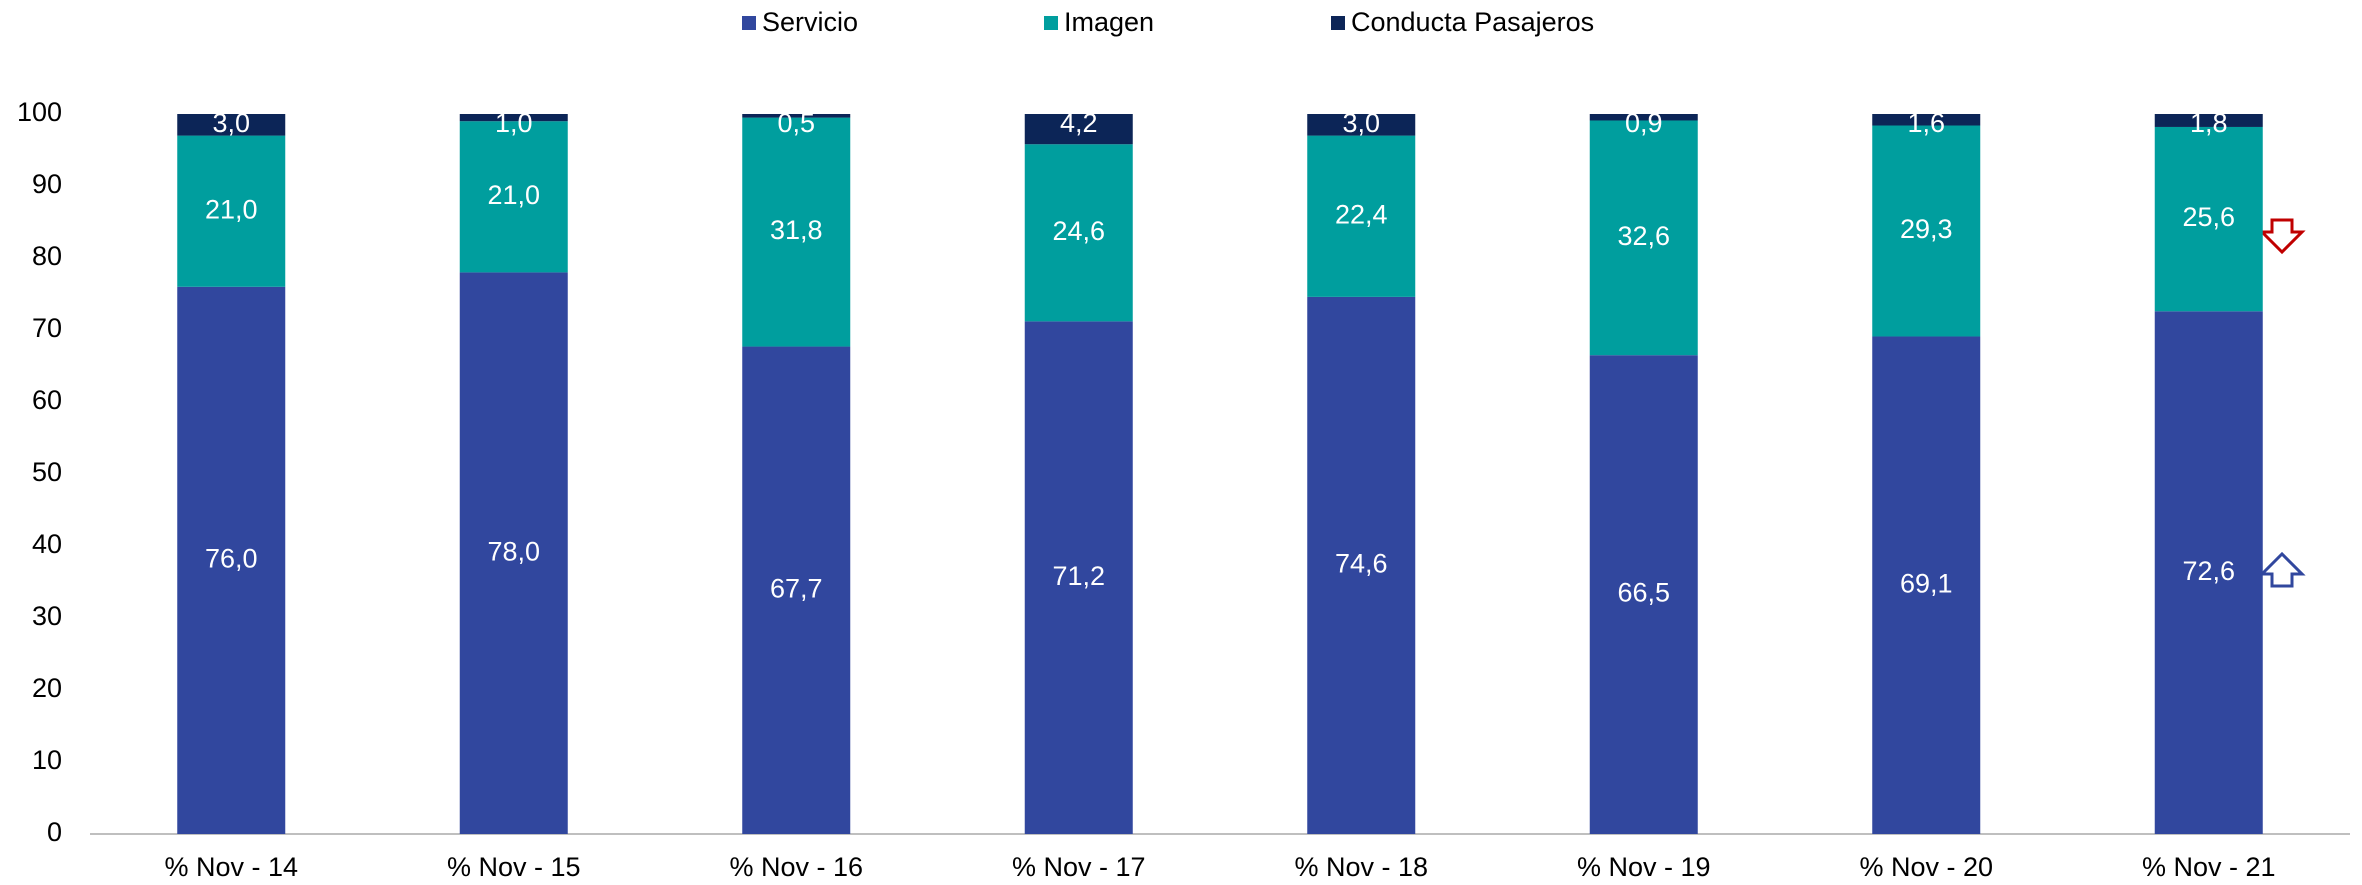 The height and width of the screenshot is (885, 2362). Describe the element at coordinates (2282, 569) in the screenshot. I see `up-arrow` at that location.